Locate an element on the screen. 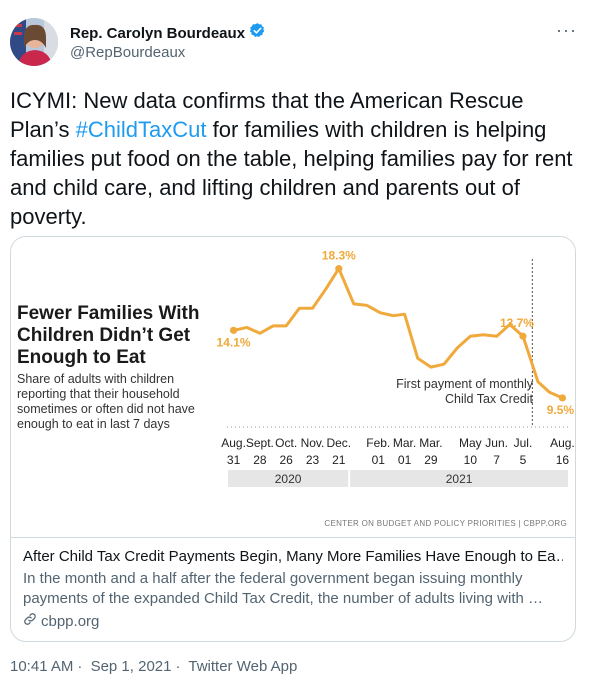 The width and height of the screenshot is (595, 687). data-label: 18.3% is located at coordinates (339, 256).